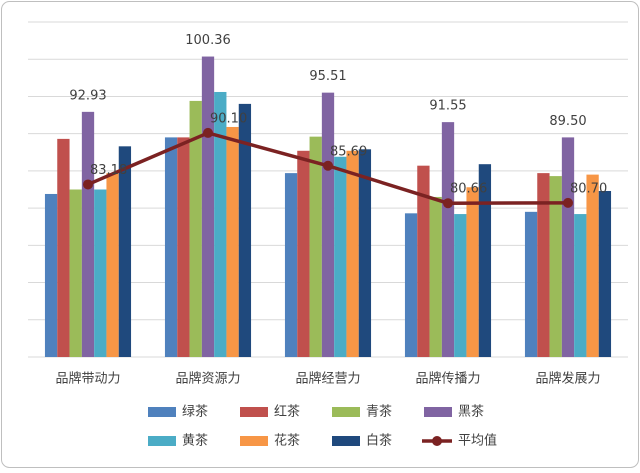  What do you see at coordinates (108, 170) in the screenshot?
I see `data-label: 83.18` at bounding box center [108, 170].